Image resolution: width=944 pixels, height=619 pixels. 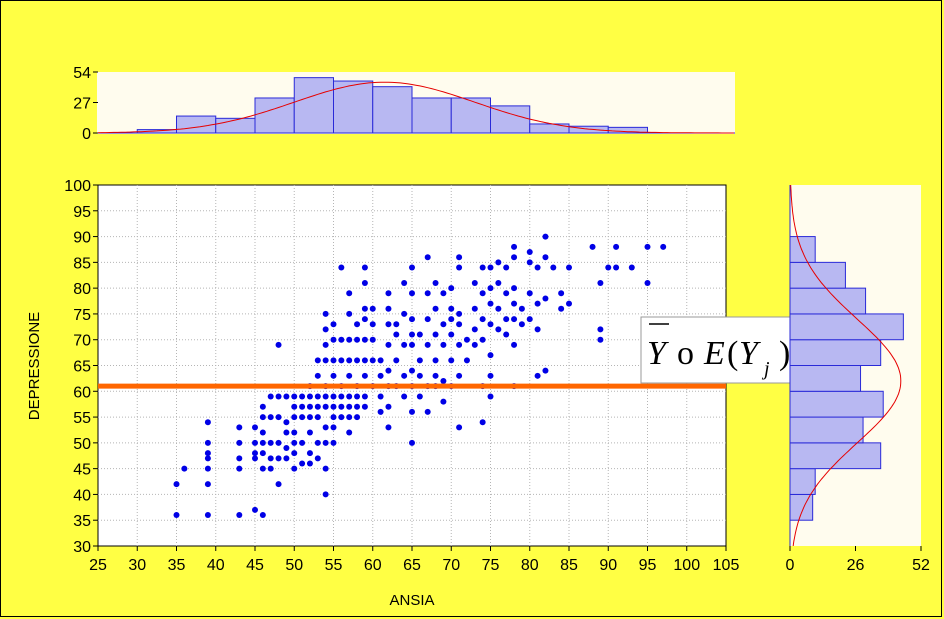 What do you see at coordinates (77, 186) in the screenshot?
I see `y-tick-label: 100` at bounding box center [77, 186].